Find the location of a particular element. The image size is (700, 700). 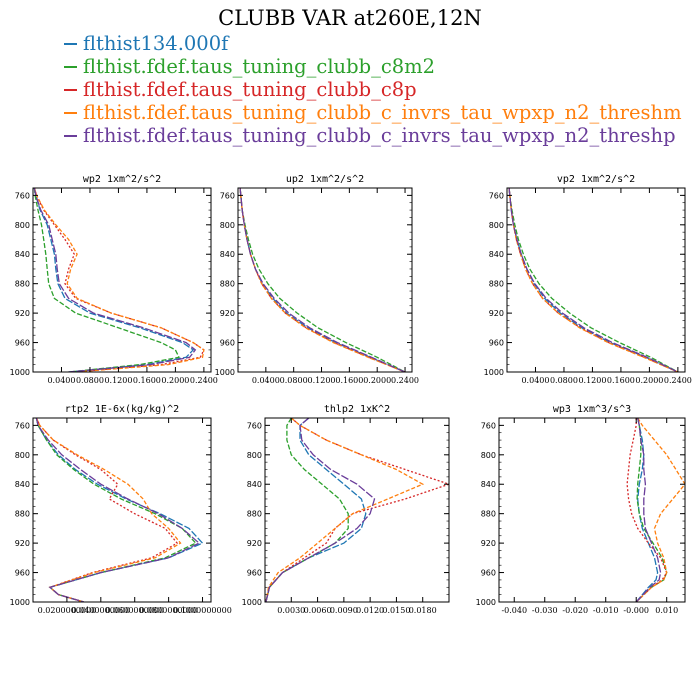

panel-title: wp2 1xm^2/s^2 is located at coordinates (122, 179).